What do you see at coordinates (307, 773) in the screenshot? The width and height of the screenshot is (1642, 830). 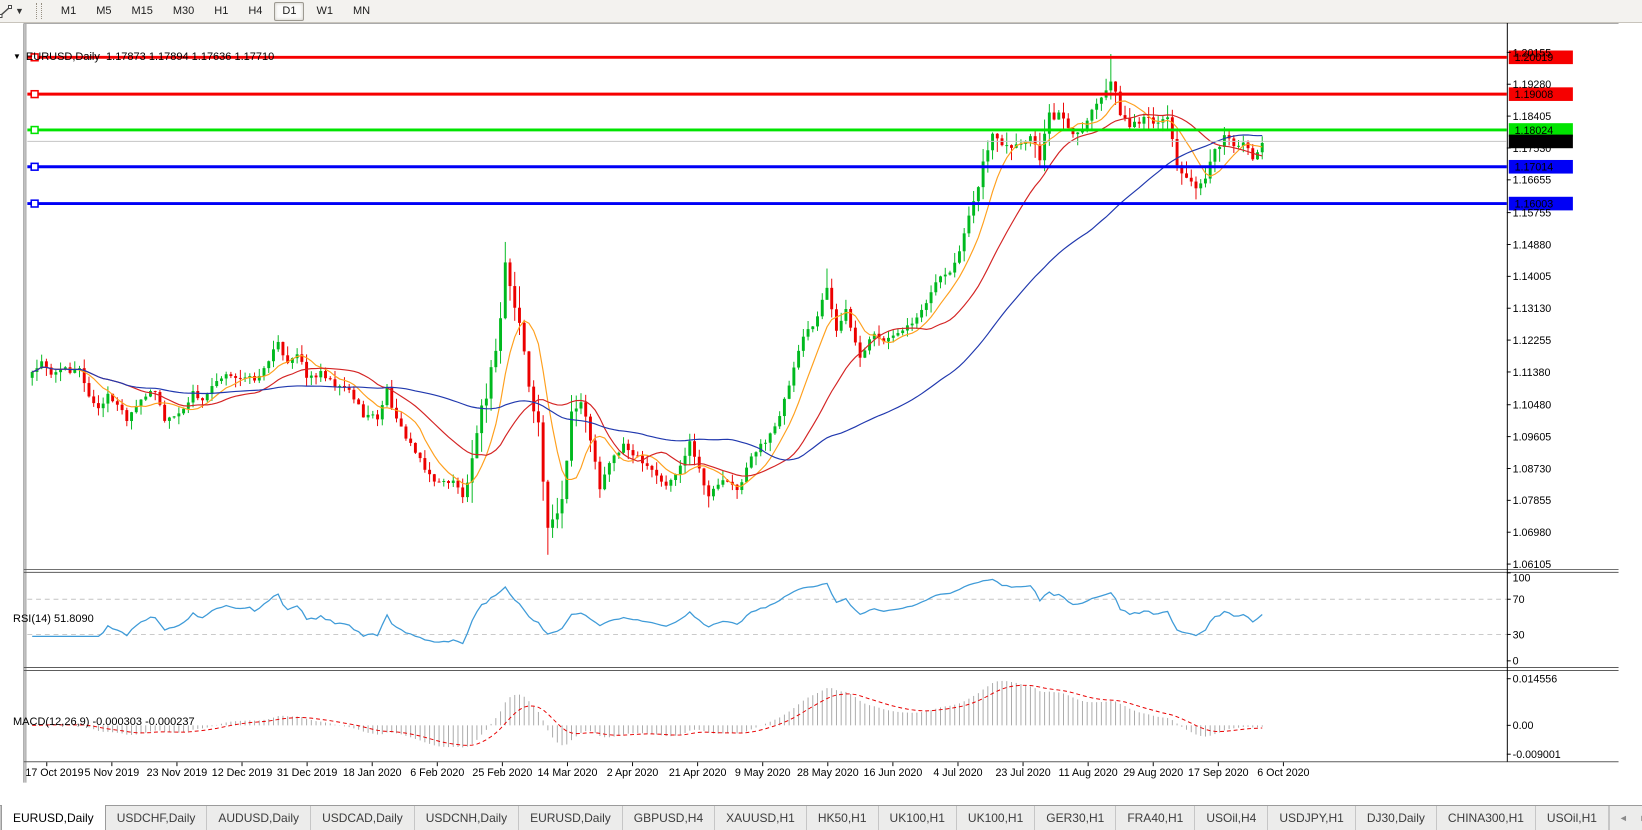 I see `svg-text: 31 Dec 2019` at bounding box center [307, 773].